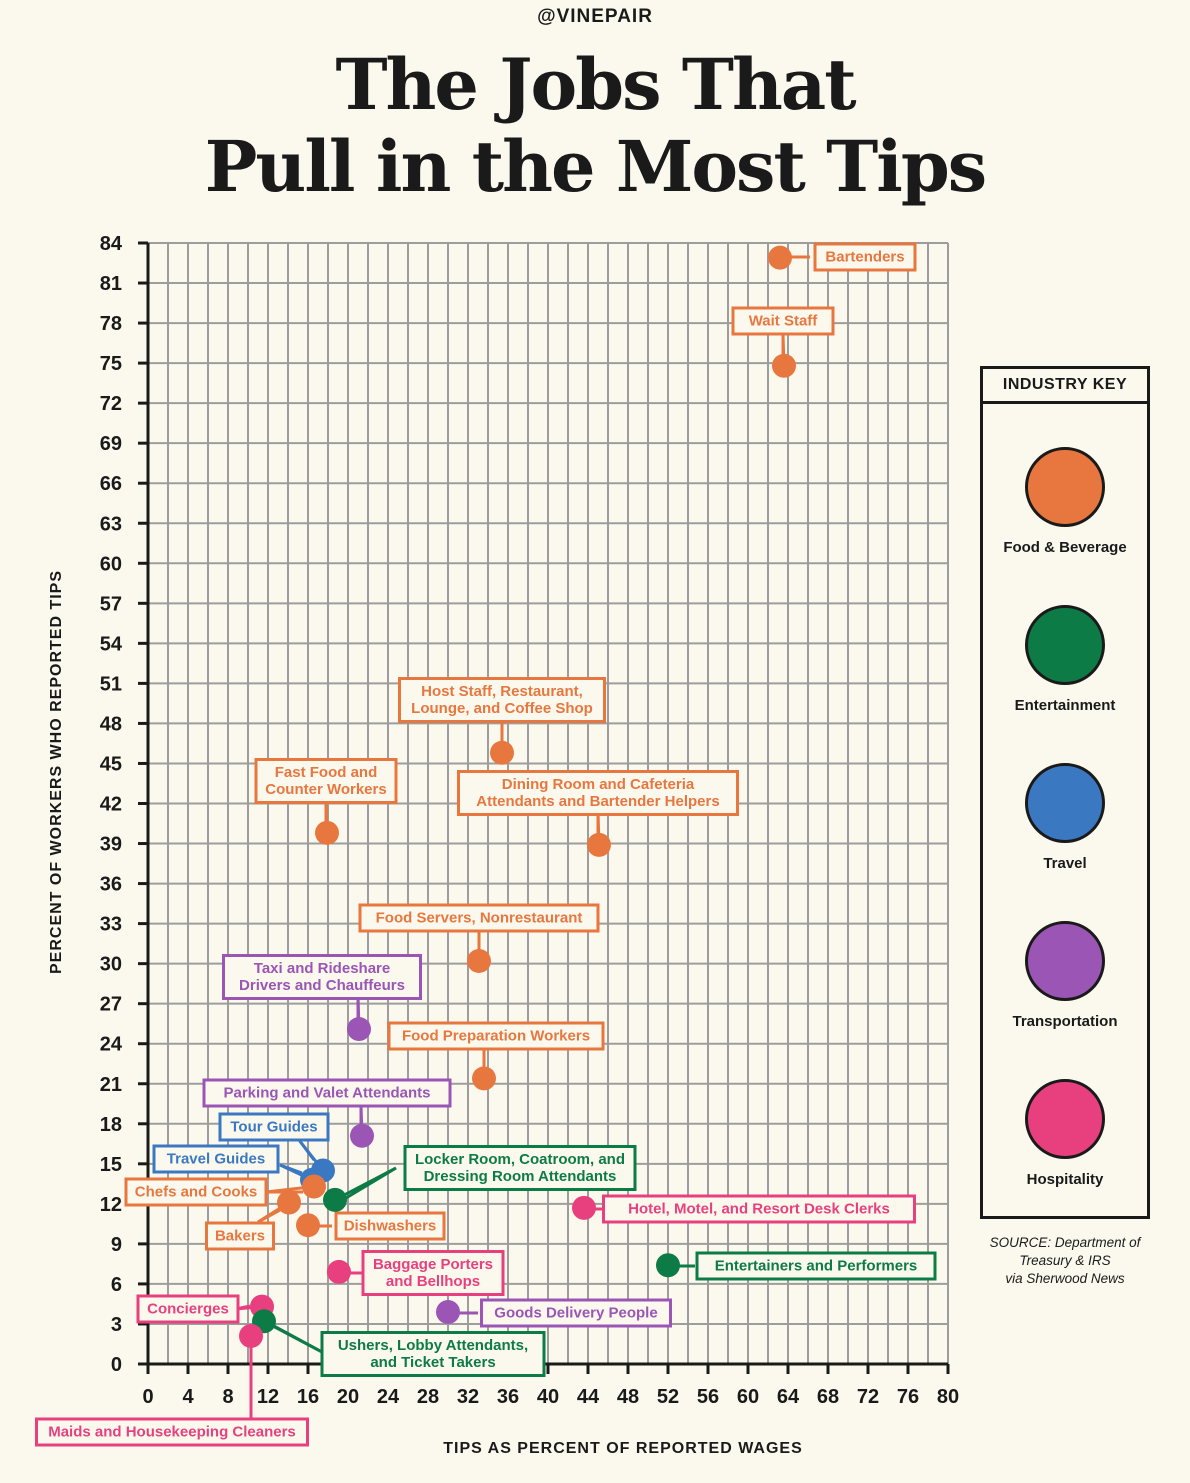 The image size is (1190, 1483). I want to click on y-tick-label: 42, so click(111, 805).